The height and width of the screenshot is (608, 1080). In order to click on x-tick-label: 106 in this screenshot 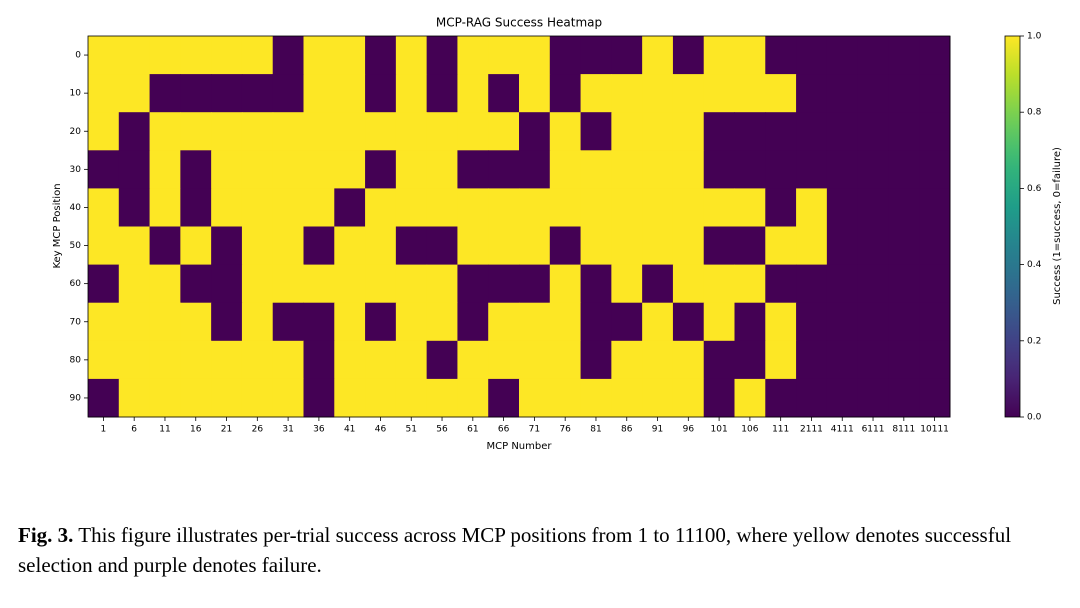, I will do `click(749, 430)`.